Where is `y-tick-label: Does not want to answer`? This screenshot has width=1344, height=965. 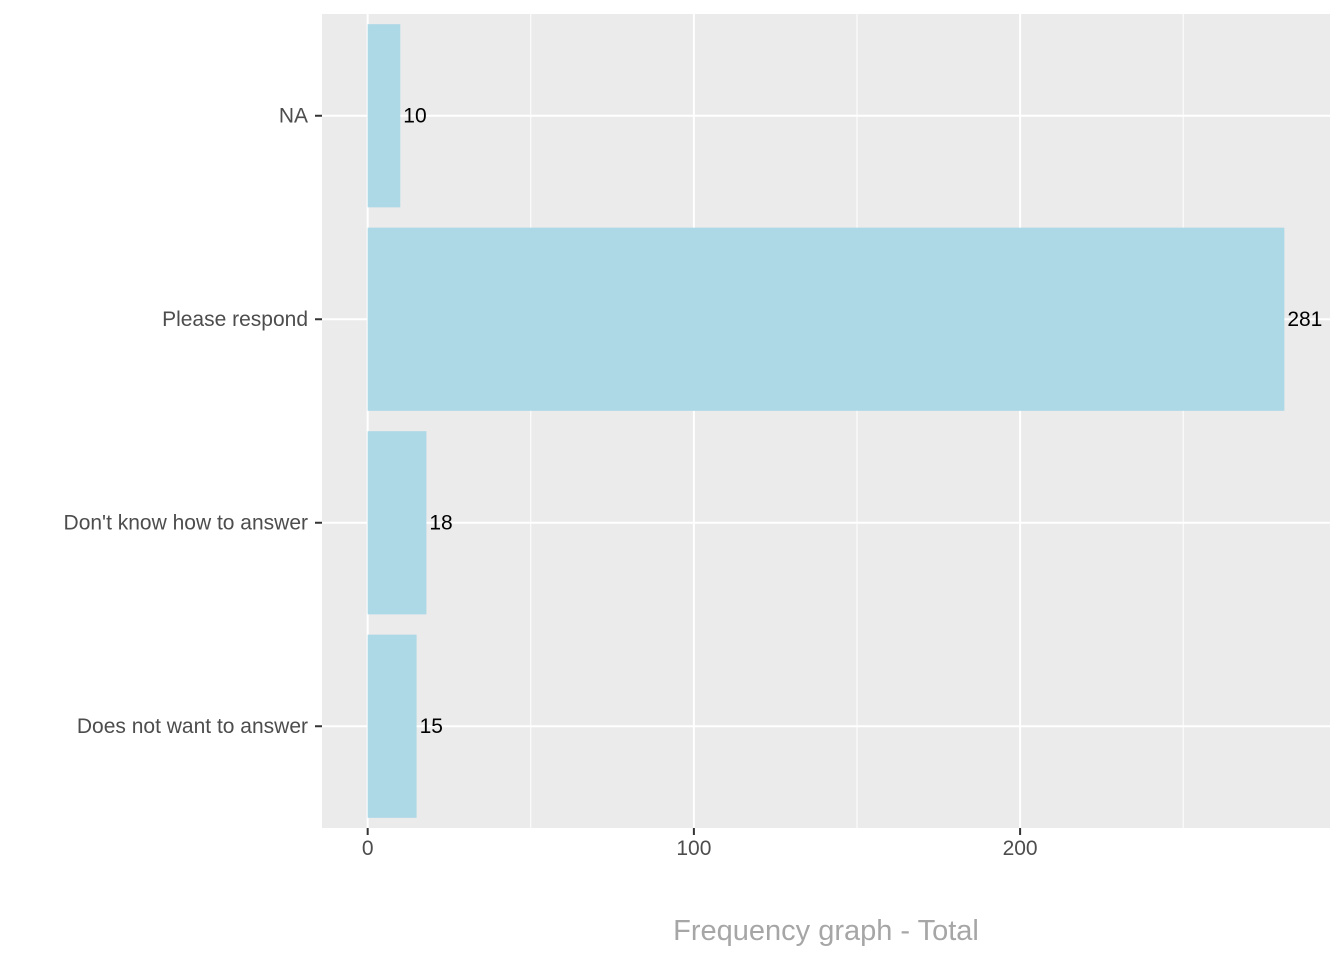 y-tick-label: Does not want to answer is located at coordinates (192, 726).